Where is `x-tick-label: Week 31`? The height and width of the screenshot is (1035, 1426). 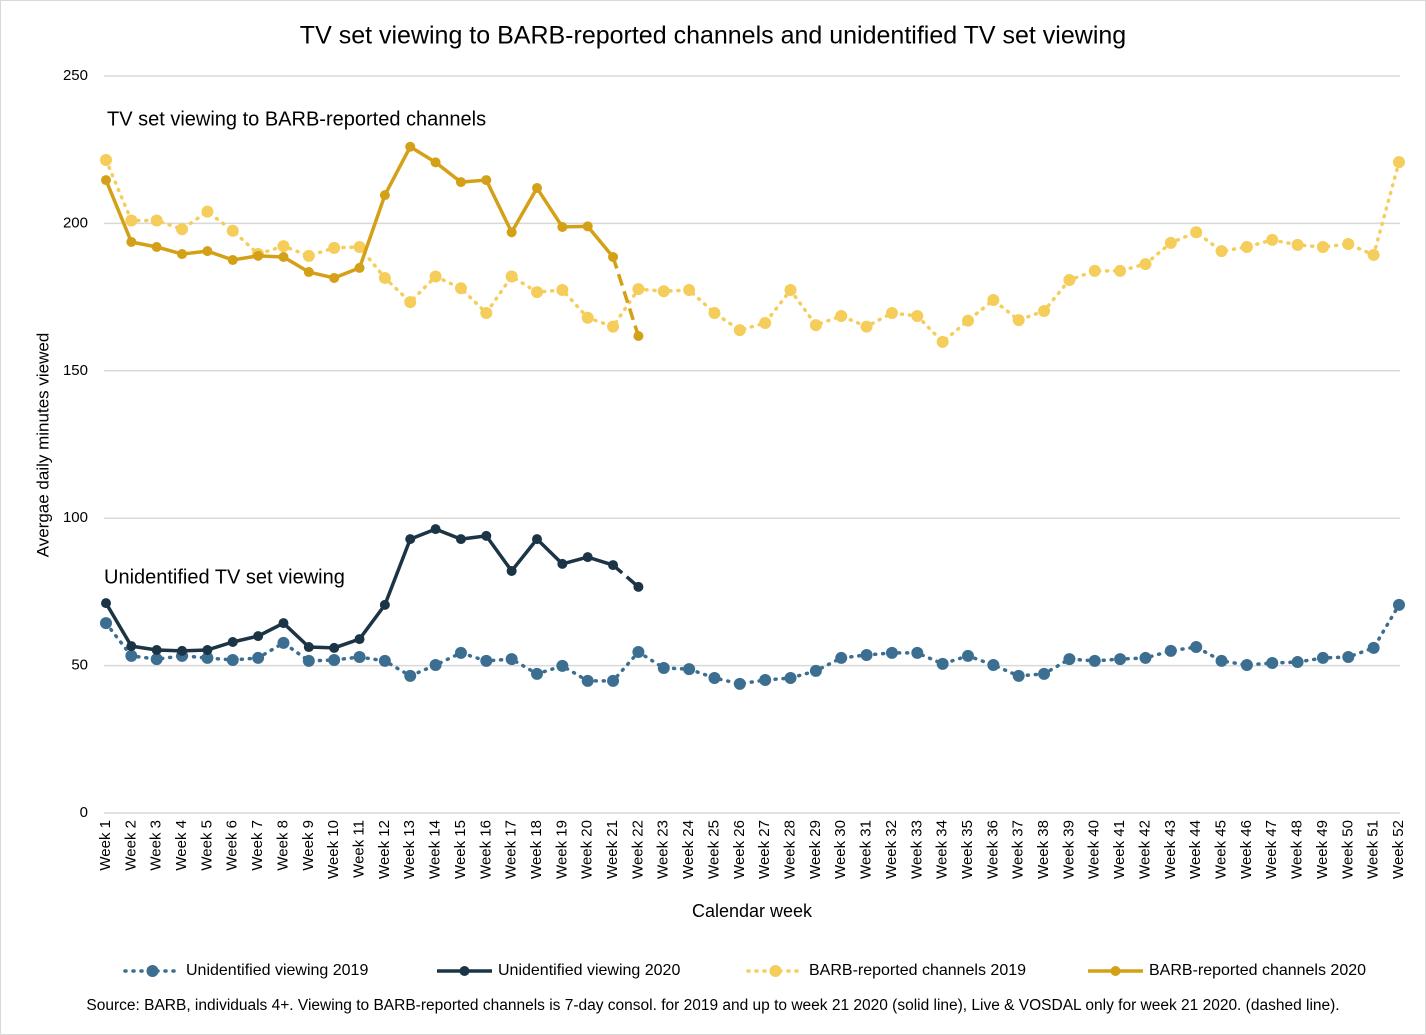 x-tick-label: Week 31 is located at coordinates (866, 849).